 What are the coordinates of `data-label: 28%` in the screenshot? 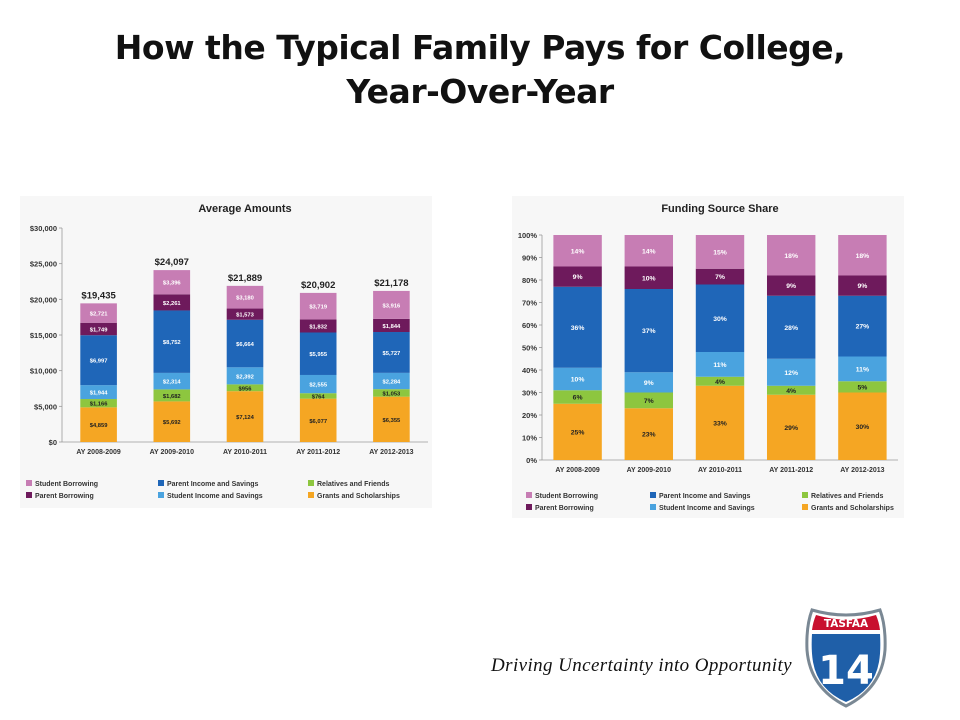 It's located at (791, 328).